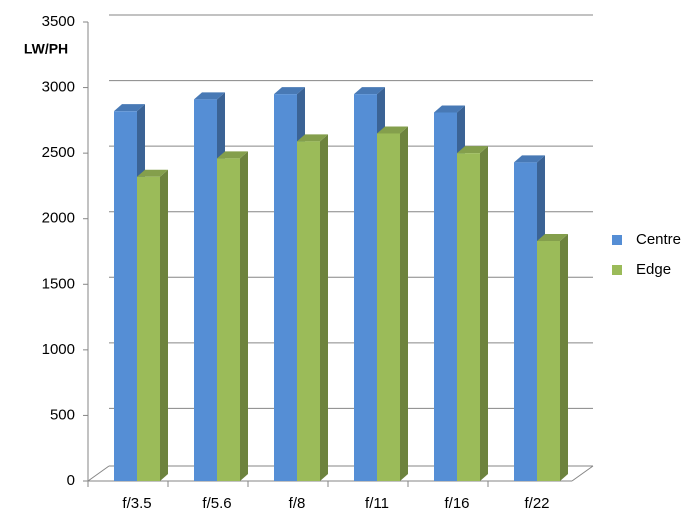  Describe the element at coordinates (377, 503) in the screenshot. I see `x-tick-label: f/11` at that location.